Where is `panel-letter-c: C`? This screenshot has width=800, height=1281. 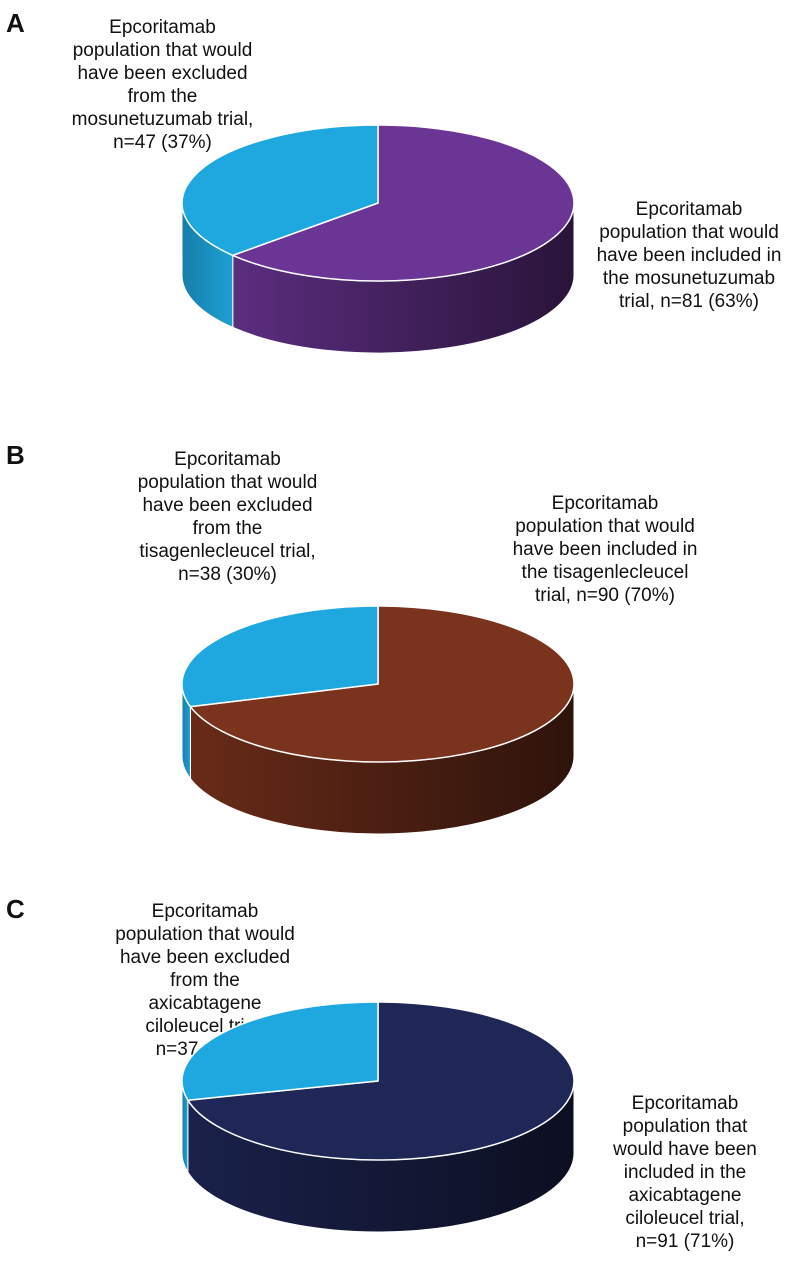 panel-letter-c: C is located at coordinates (15, 909).